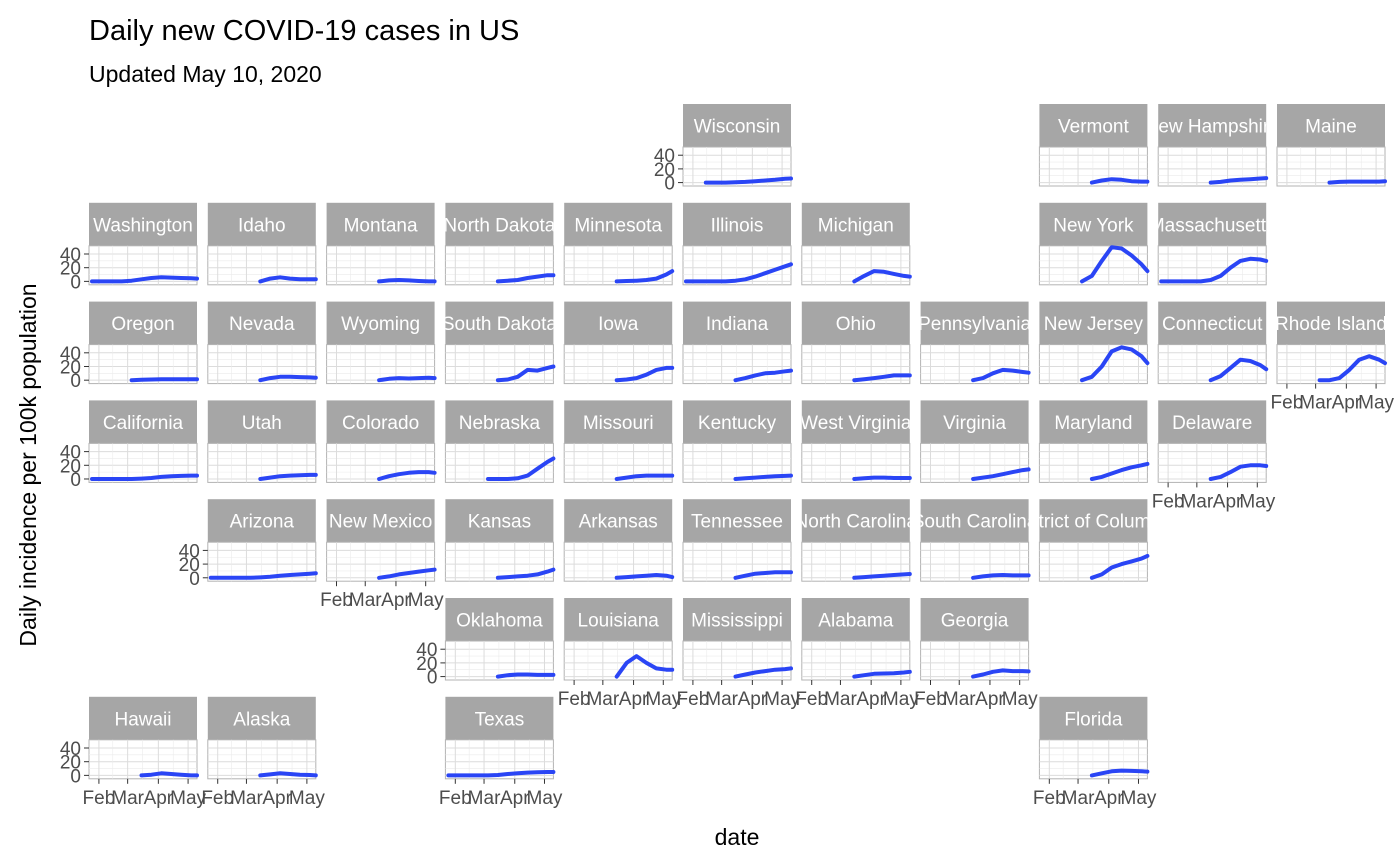  I want to click on facet-strip-label: Arkansas, so click(618, 522).